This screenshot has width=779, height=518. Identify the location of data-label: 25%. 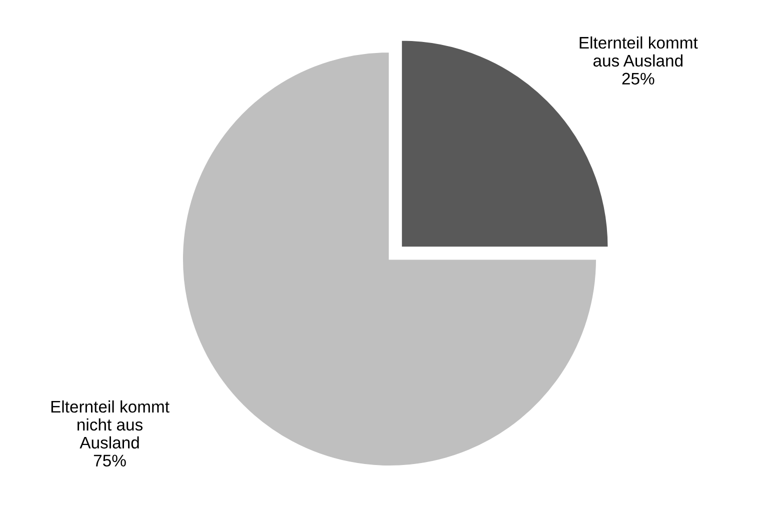
(638, 78).